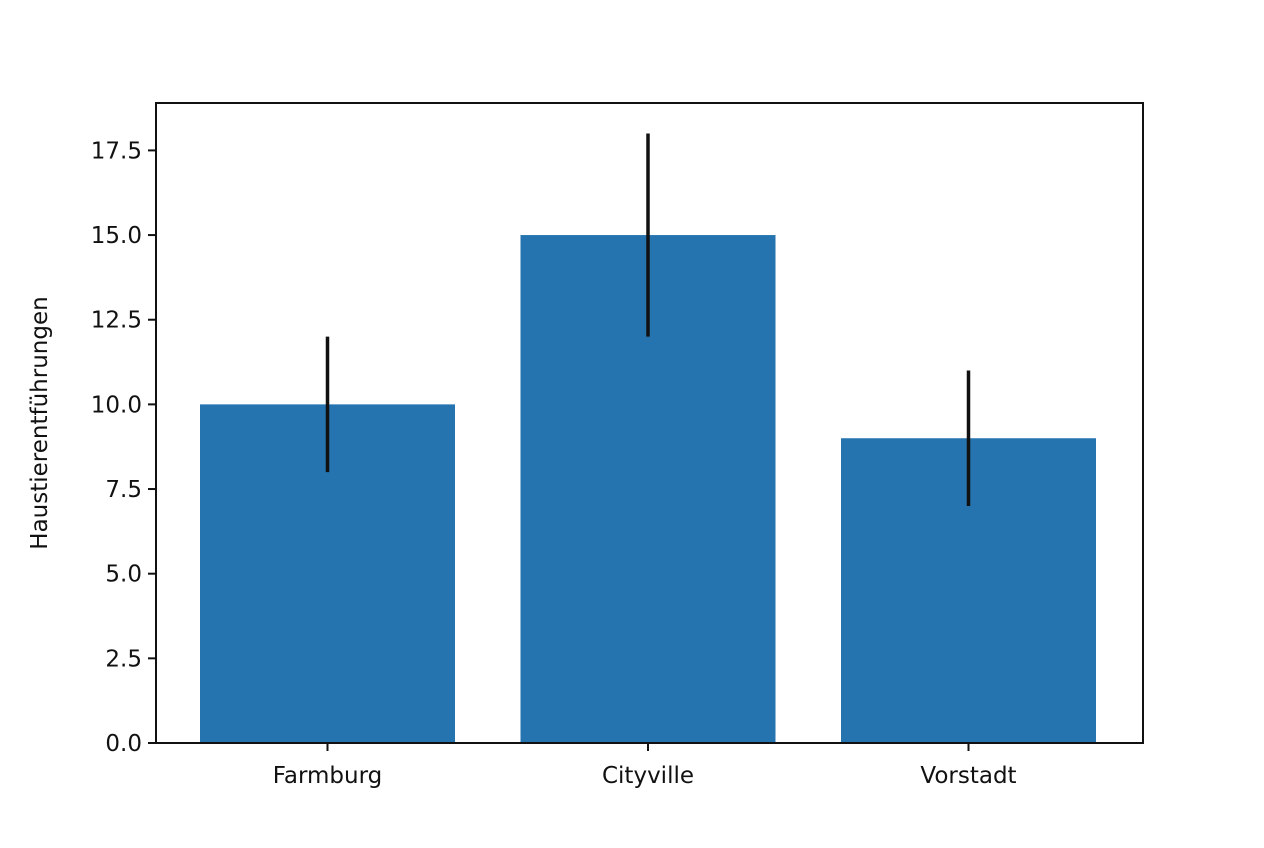 Image resolution: width=1264 pixels, height=848 pixels. Describe the element at coordinates (123, 447) in the screenshot. I see `y-axis-ticks: 0.0 2.5 5.0 7.5 10.0 12.5 15.0 17.5` at that location.